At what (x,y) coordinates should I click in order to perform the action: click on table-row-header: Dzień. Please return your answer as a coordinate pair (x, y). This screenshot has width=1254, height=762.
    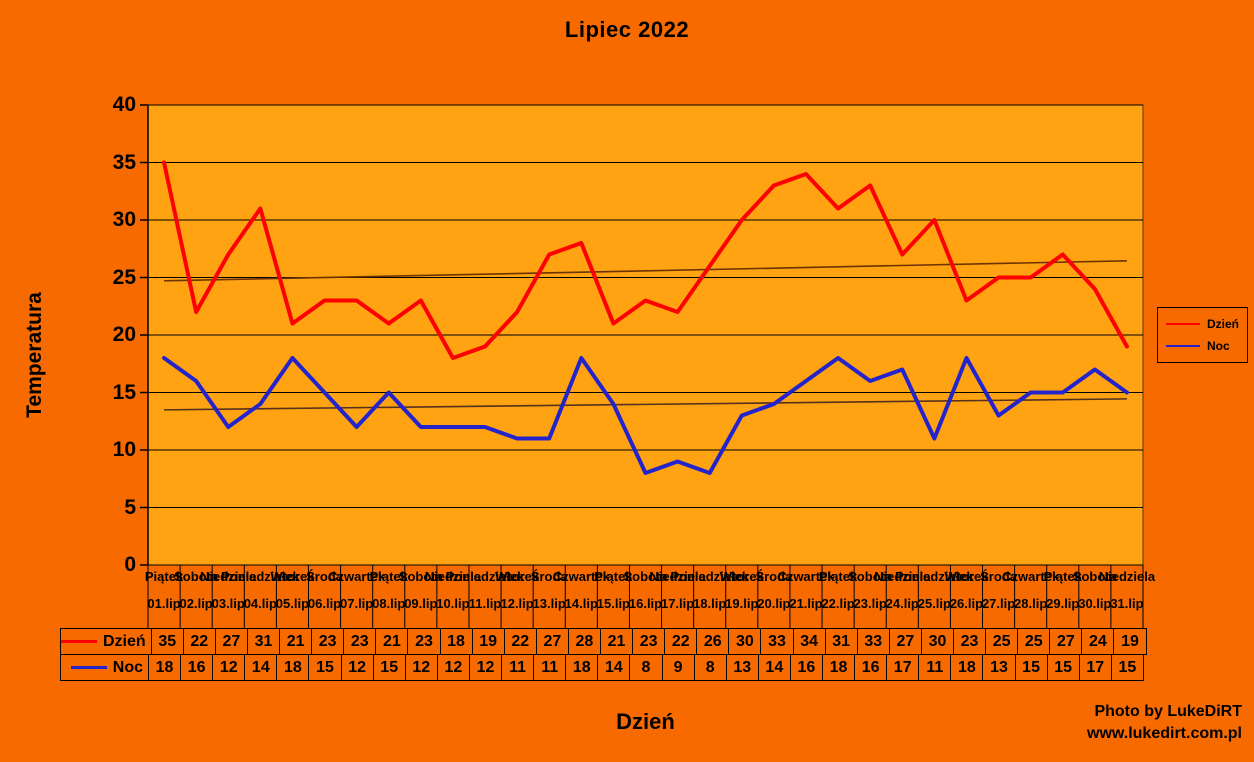
    Looking at the image, I should click on (106, 642).